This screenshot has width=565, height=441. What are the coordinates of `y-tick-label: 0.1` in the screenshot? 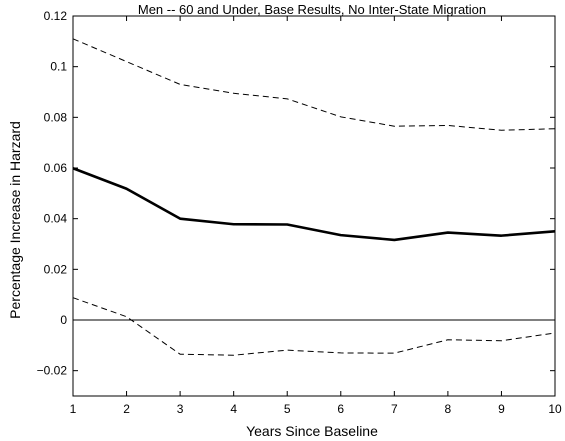 It's located at (58, 67).